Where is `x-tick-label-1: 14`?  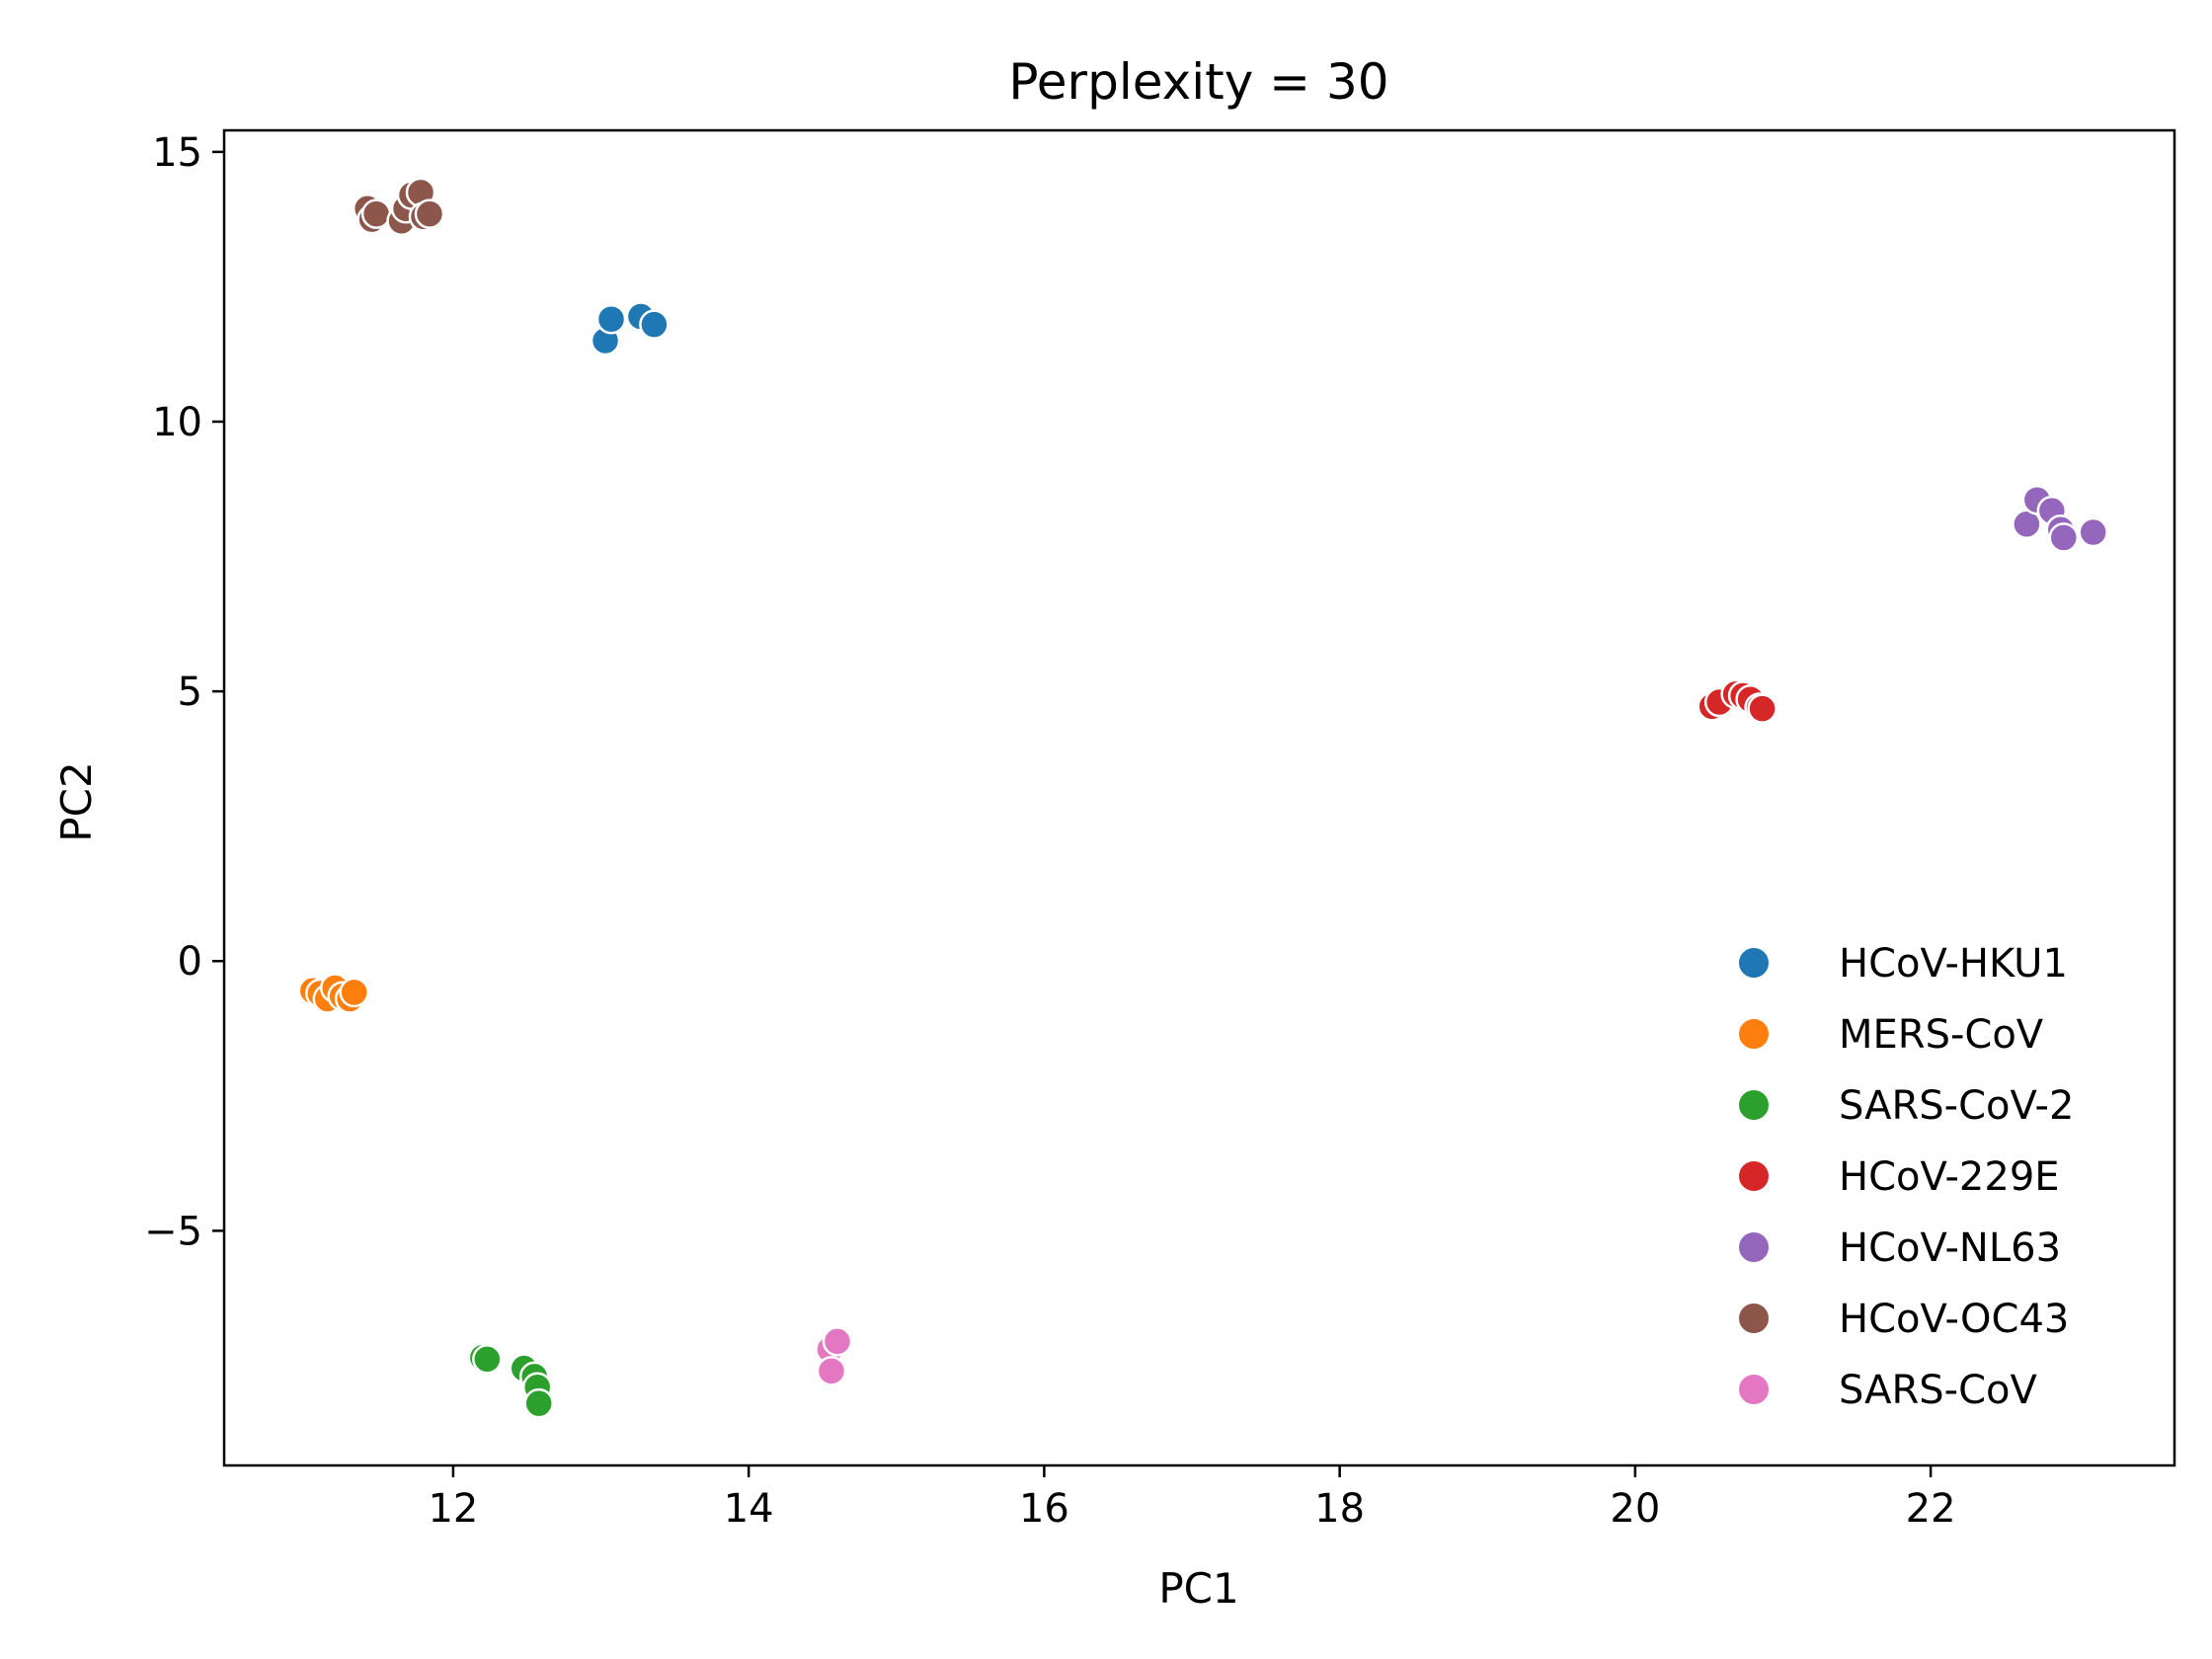 x-tick-label-1: 14 is located at coordinates (749, 1509).